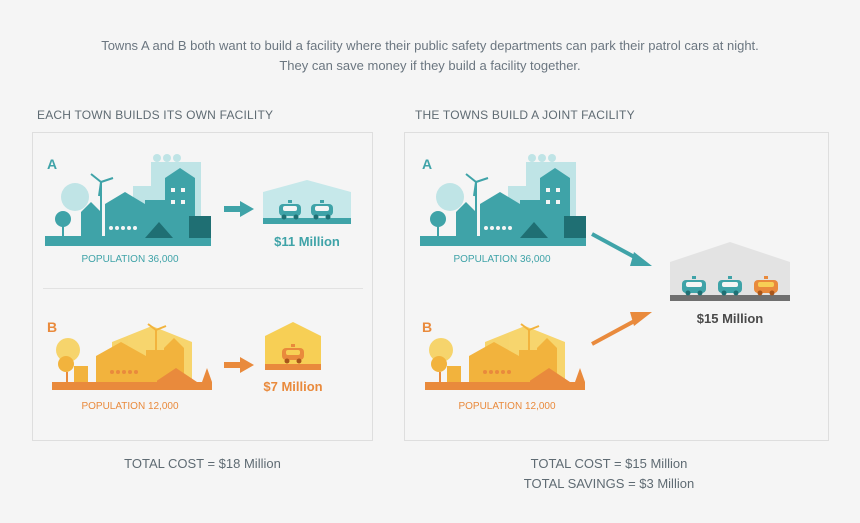  I want to click on town-a-cost: $11 Million, so click(307, 241).